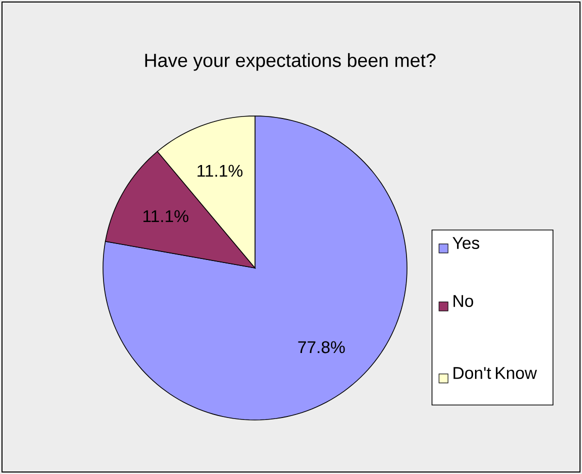 The height and width of the screenshot is (474, 582). I want to click on legend-label: Yes, so click(466, 243).